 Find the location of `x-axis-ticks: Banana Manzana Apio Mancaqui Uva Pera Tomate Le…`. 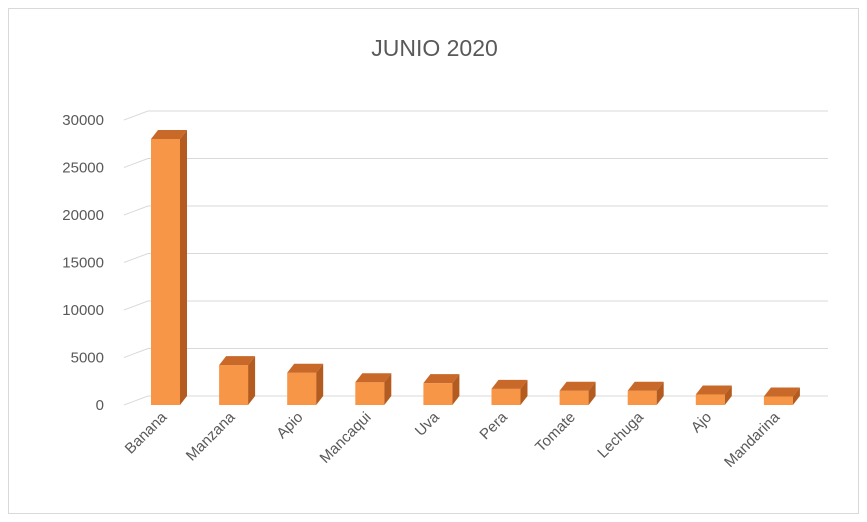

x-axis-ticks: Banana Manzana Apio Mancaqui Uva Pera Tomate Le… is located at coordinates (453, 439).